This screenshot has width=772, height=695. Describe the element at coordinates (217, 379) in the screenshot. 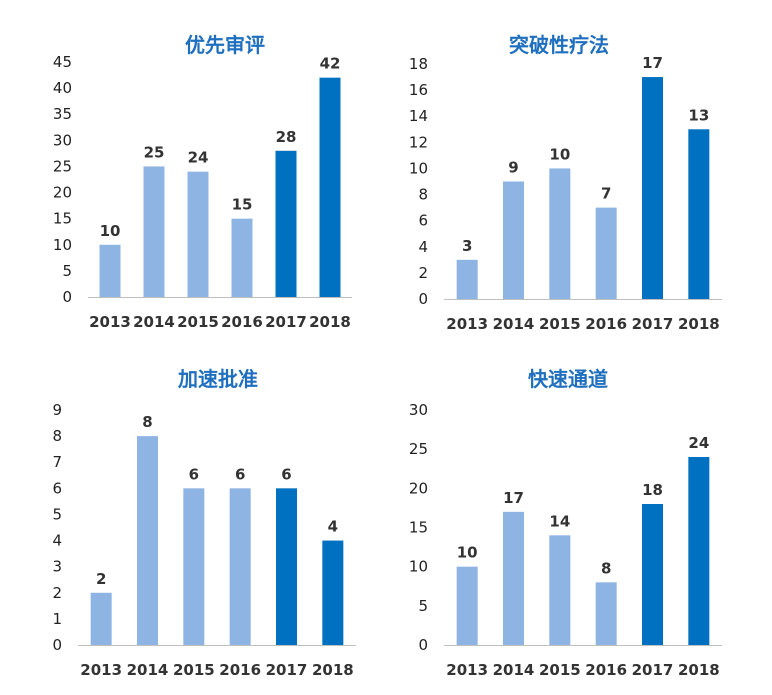

I see `chart-title: 加速批准` at that location.